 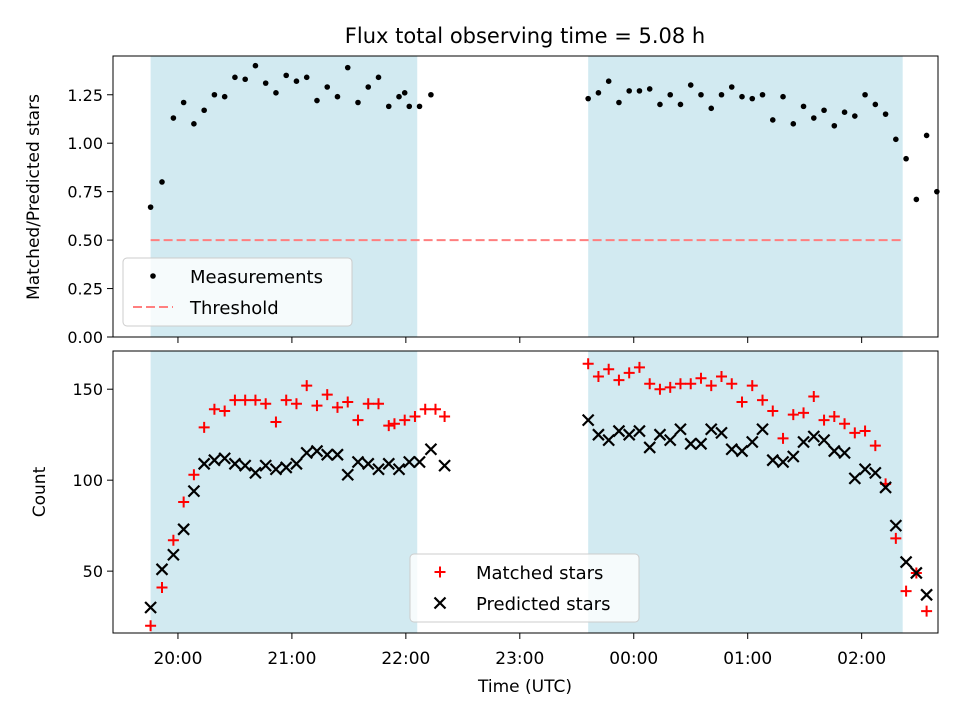 What do you see at coordinates (539, 573) in the screenshot?
I see `legend-matched-label: Matched stars` at bounding box center [539, 573].